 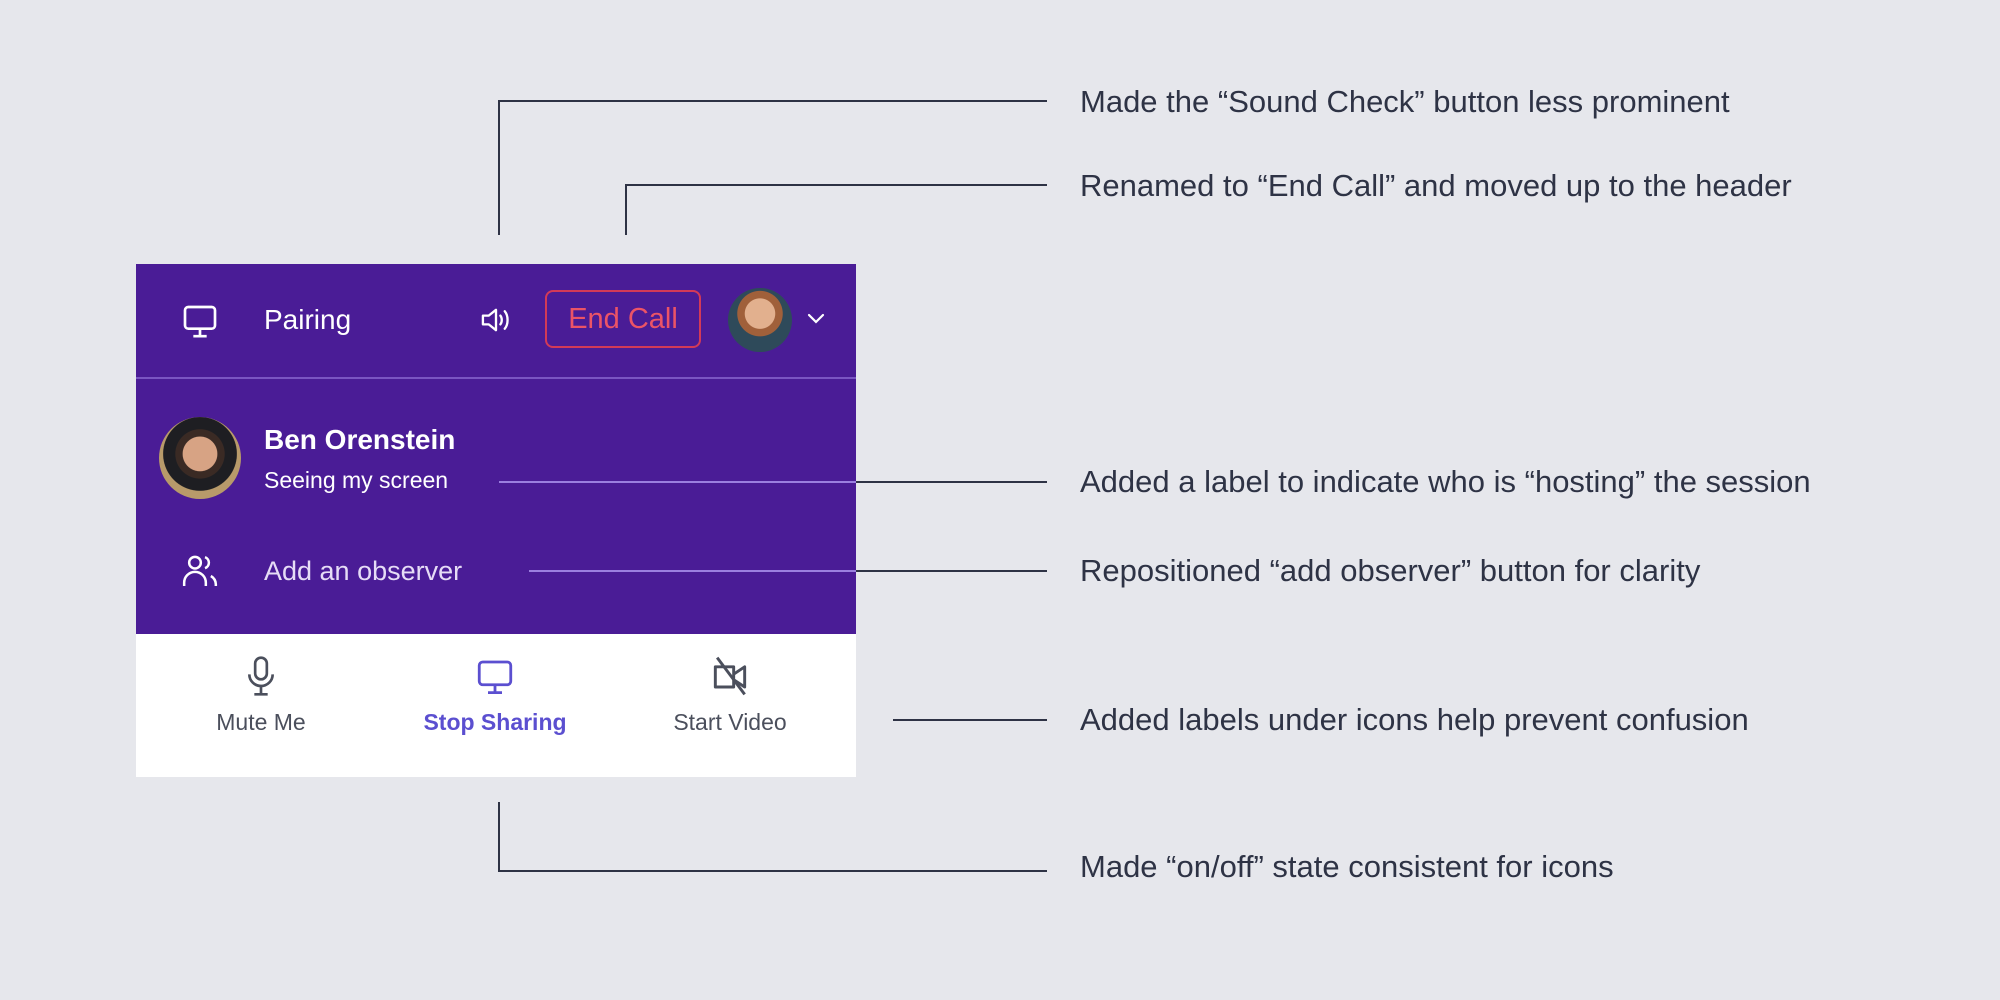 What do you see at coordinates (730, 722) in the screenshot?
I see `start-video-label: Start Video` at bounding box center [730, 722].